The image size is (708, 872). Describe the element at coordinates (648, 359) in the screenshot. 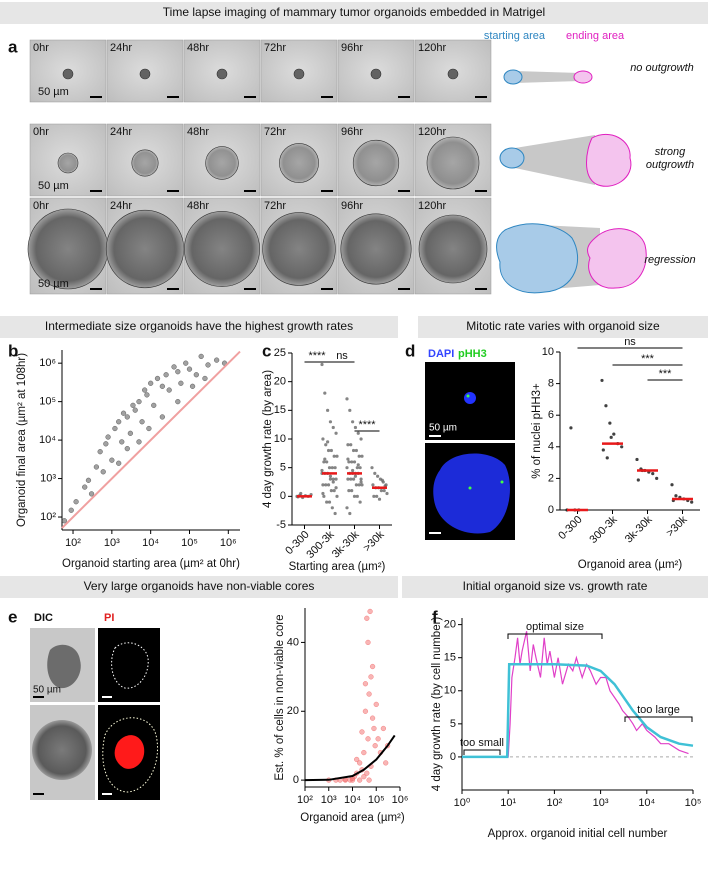

I see `significance-label: ***` at that location.